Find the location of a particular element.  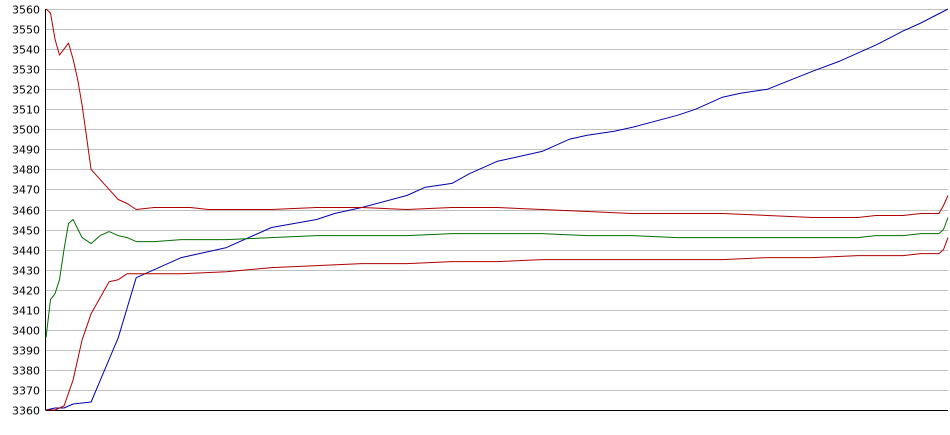

y-tick-label: 3440 is located at coordinates (26, 251).